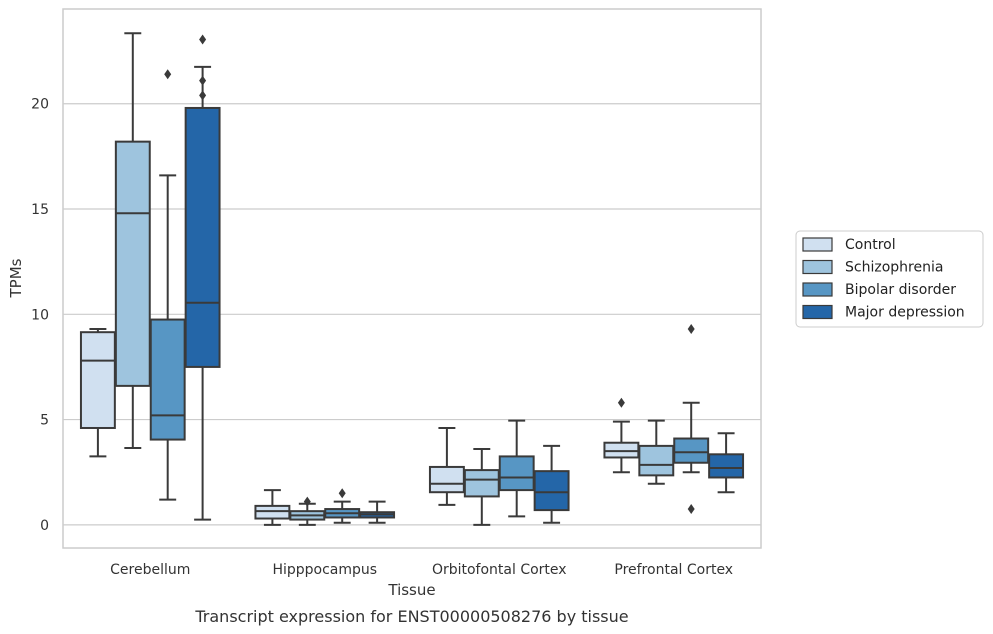 This screenshot has height=634, width=993. Describe the element at coordinates (40, 105) in the screenshot. I see `y-tick-label: 20` at that location.